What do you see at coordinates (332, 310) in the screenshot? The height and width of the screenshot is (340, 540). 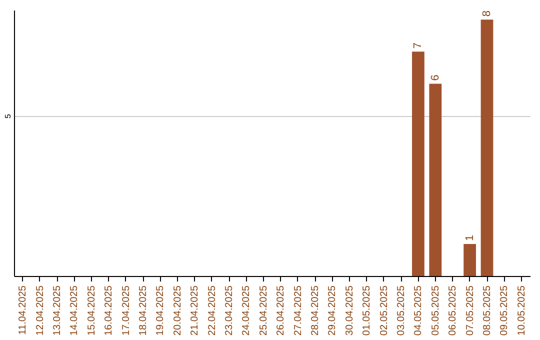 I see `x-tick-label: 29.04.2025` at bounding box center [332, 310].